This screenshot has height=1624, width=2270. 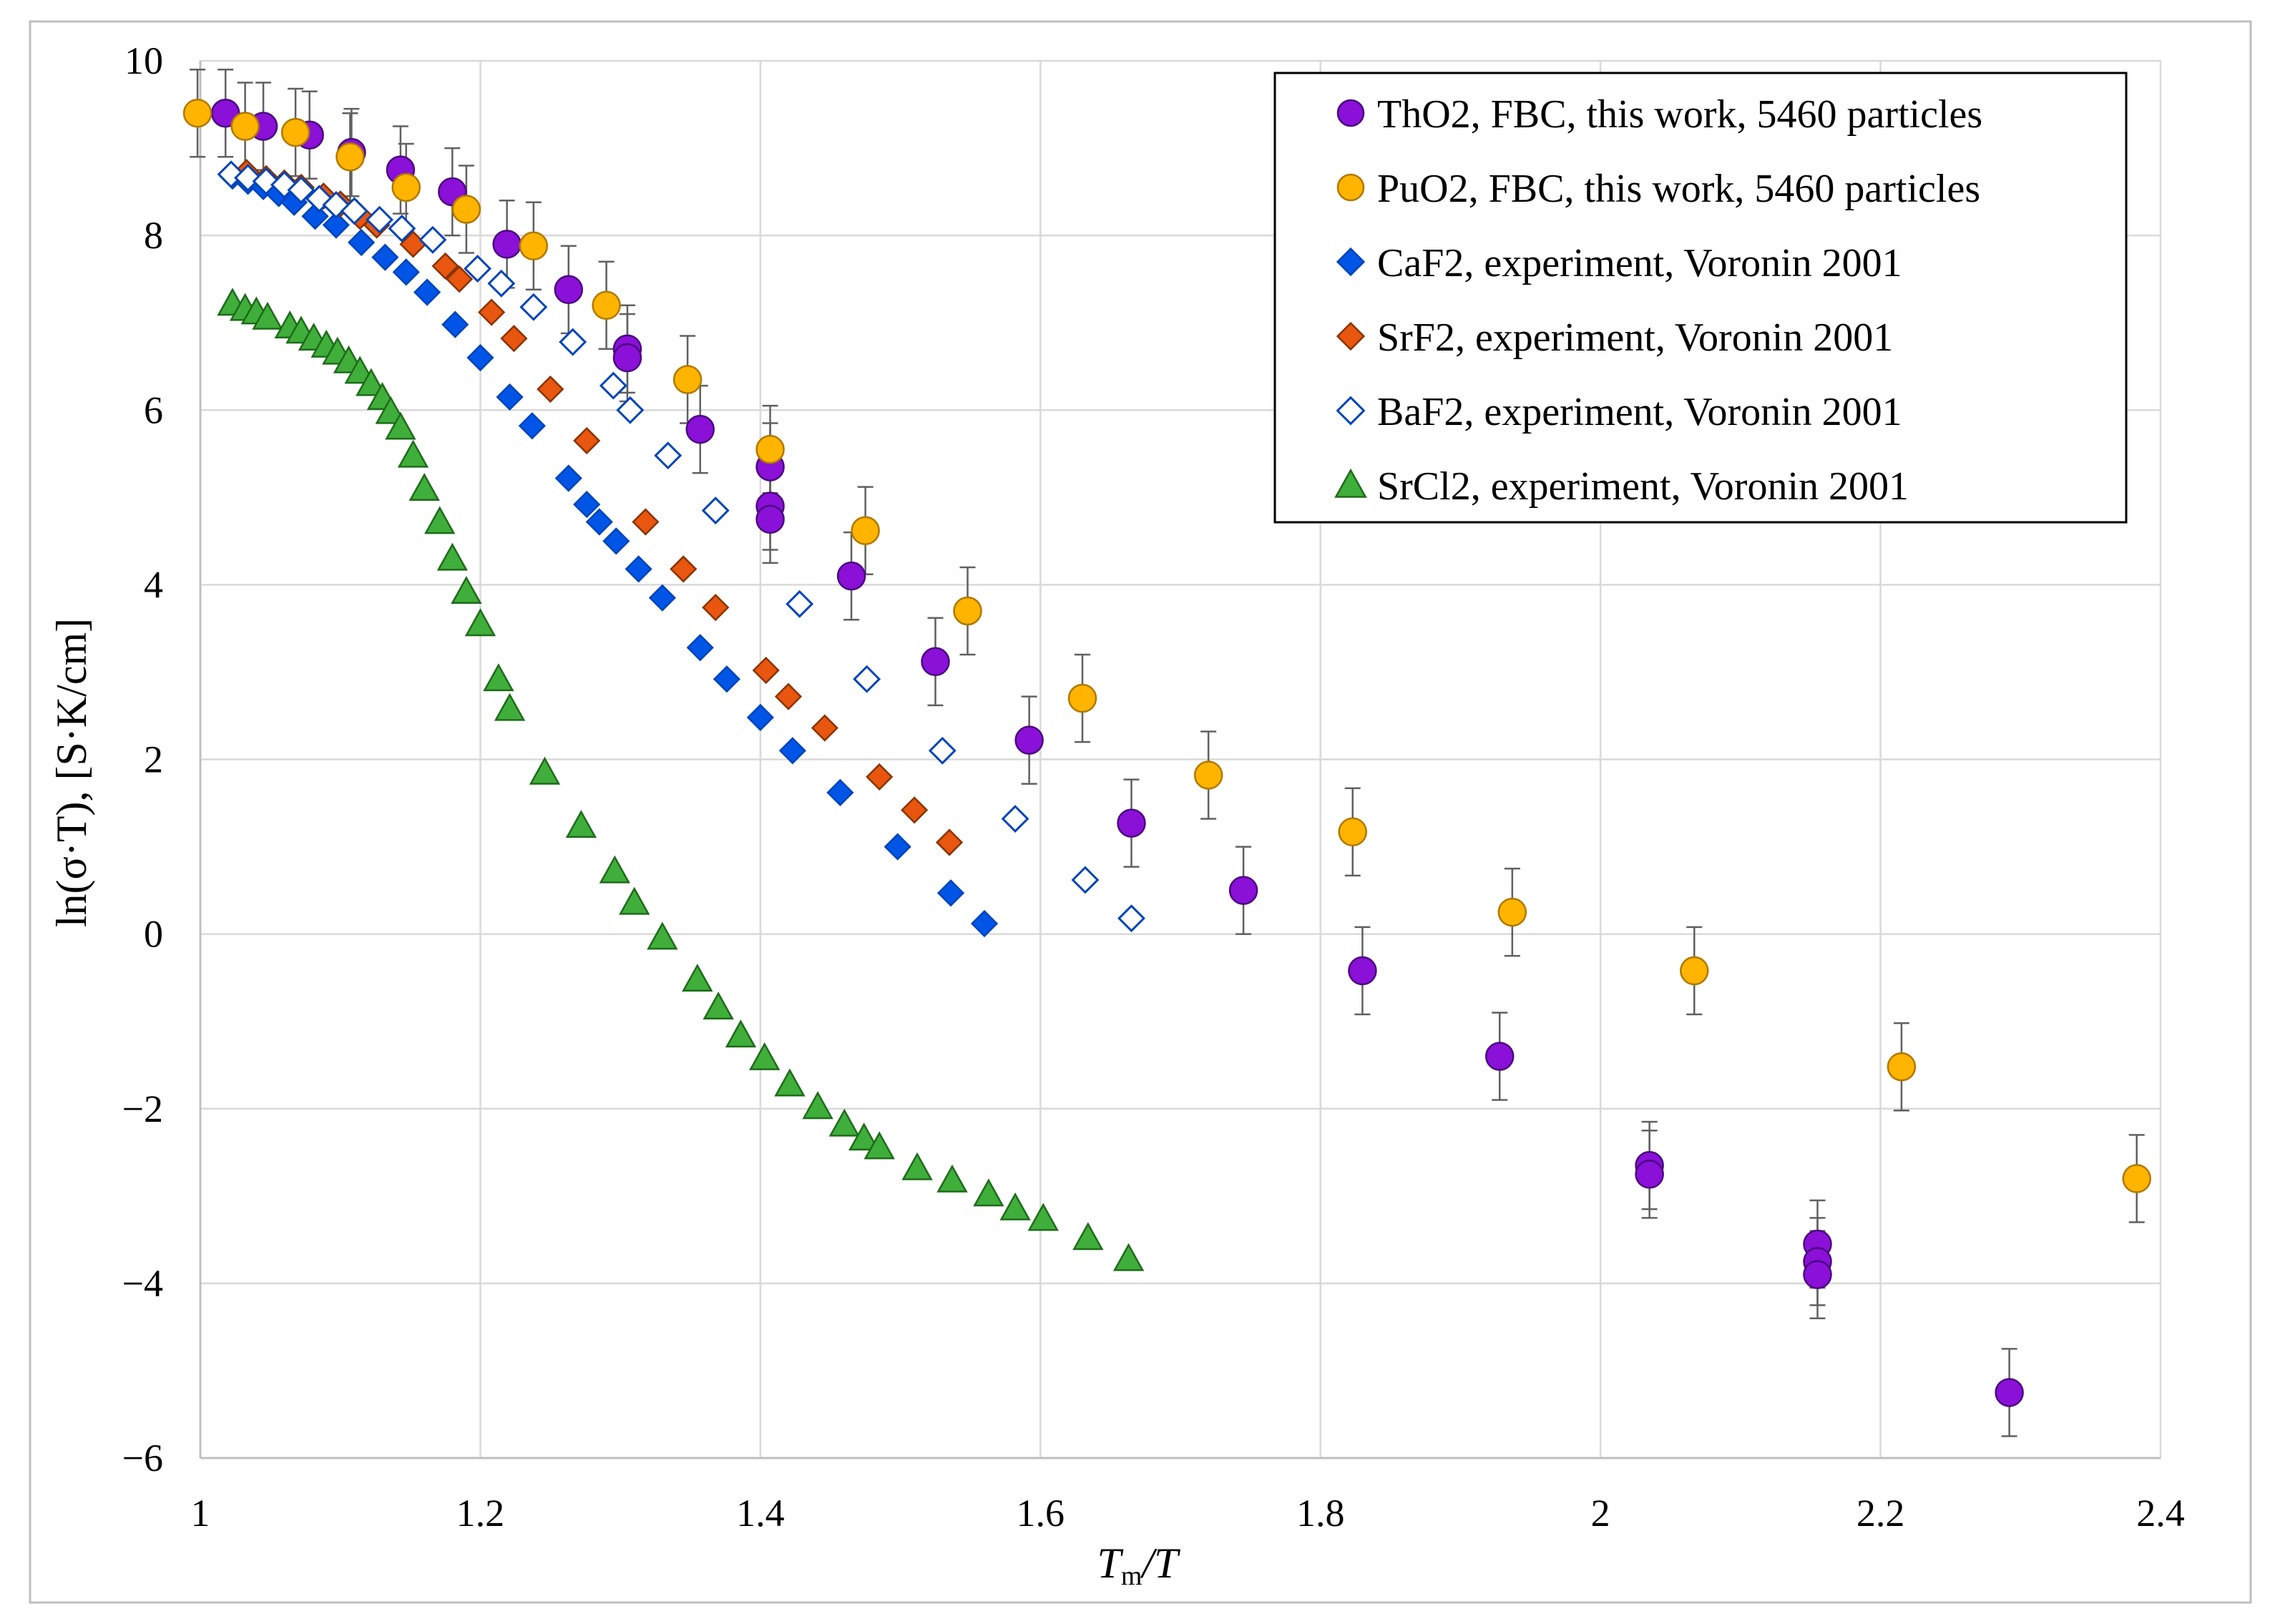 What do you see at coordinates (1110, 1563) in the screenshot?
I see `x-axis-title-main: T` at bounding box center [1110, 1563].